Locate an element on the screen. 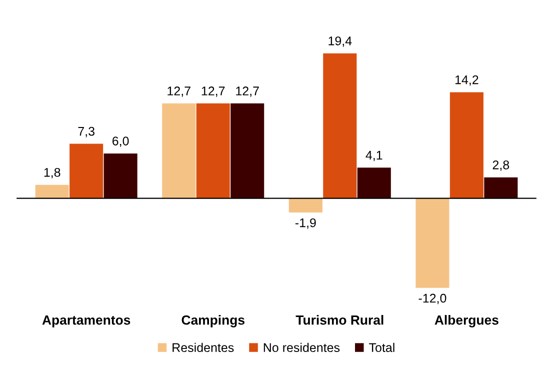  x-tick-label: Apartamentos is located at coordinates (86, 322).